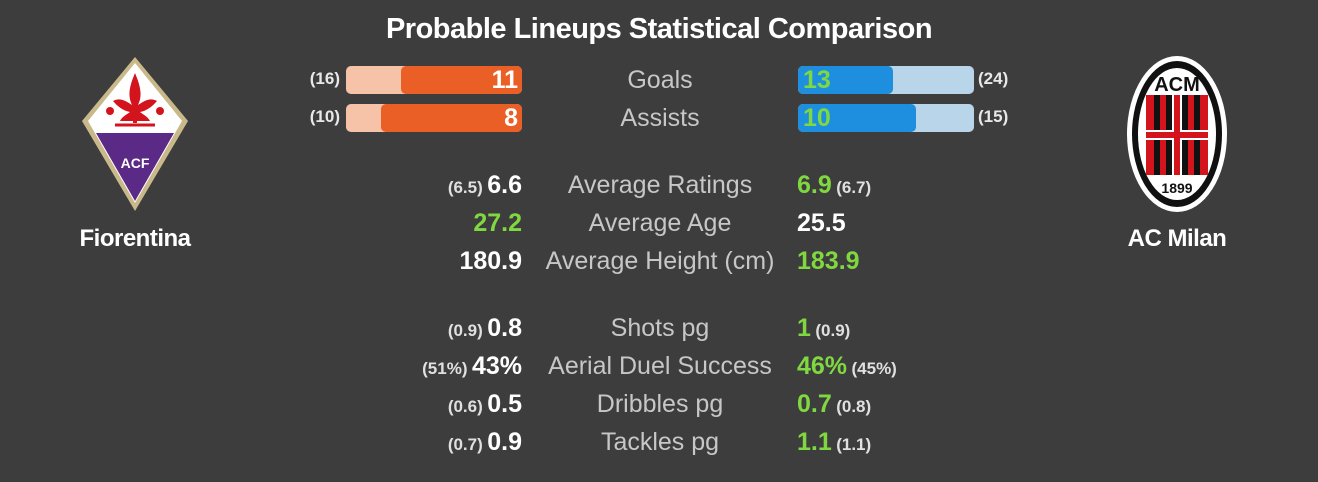  I want to click on stat-label: Dribbles pg, so click(660, 404).